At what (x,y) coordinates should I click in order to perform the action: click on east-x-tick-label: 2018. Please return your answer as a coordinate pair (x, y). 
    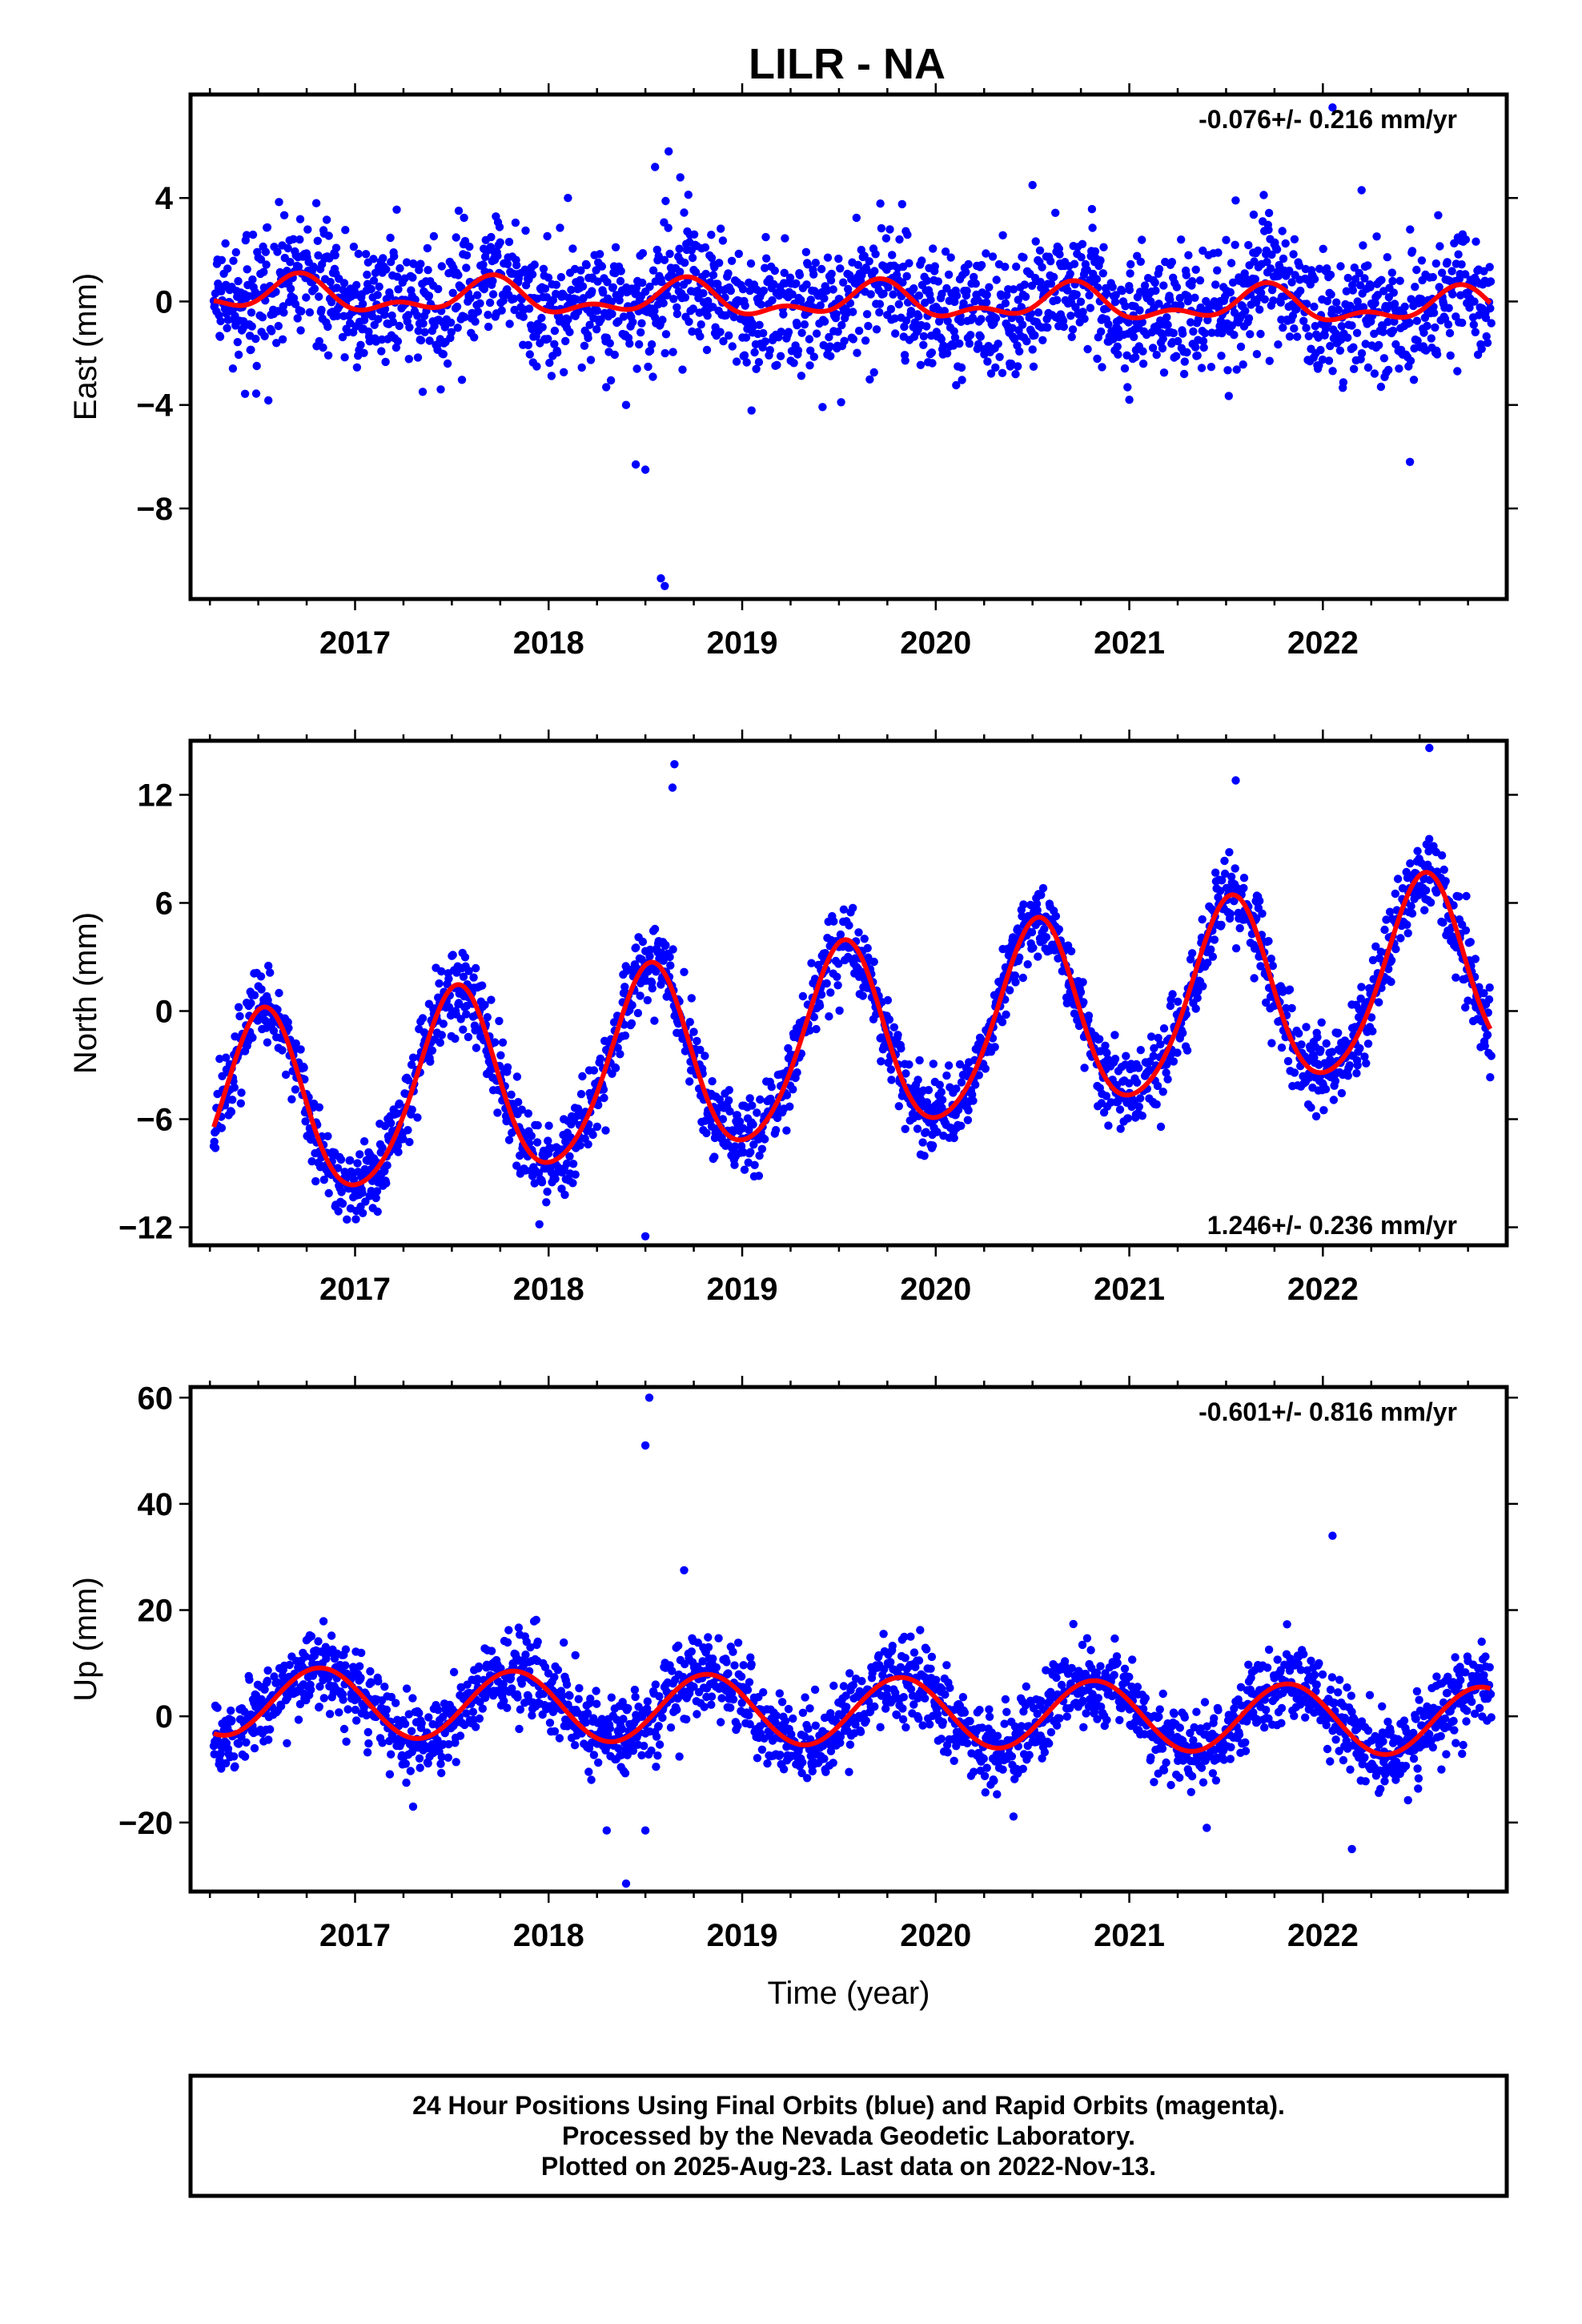
    Looking at the image, I should click on (548, 643).